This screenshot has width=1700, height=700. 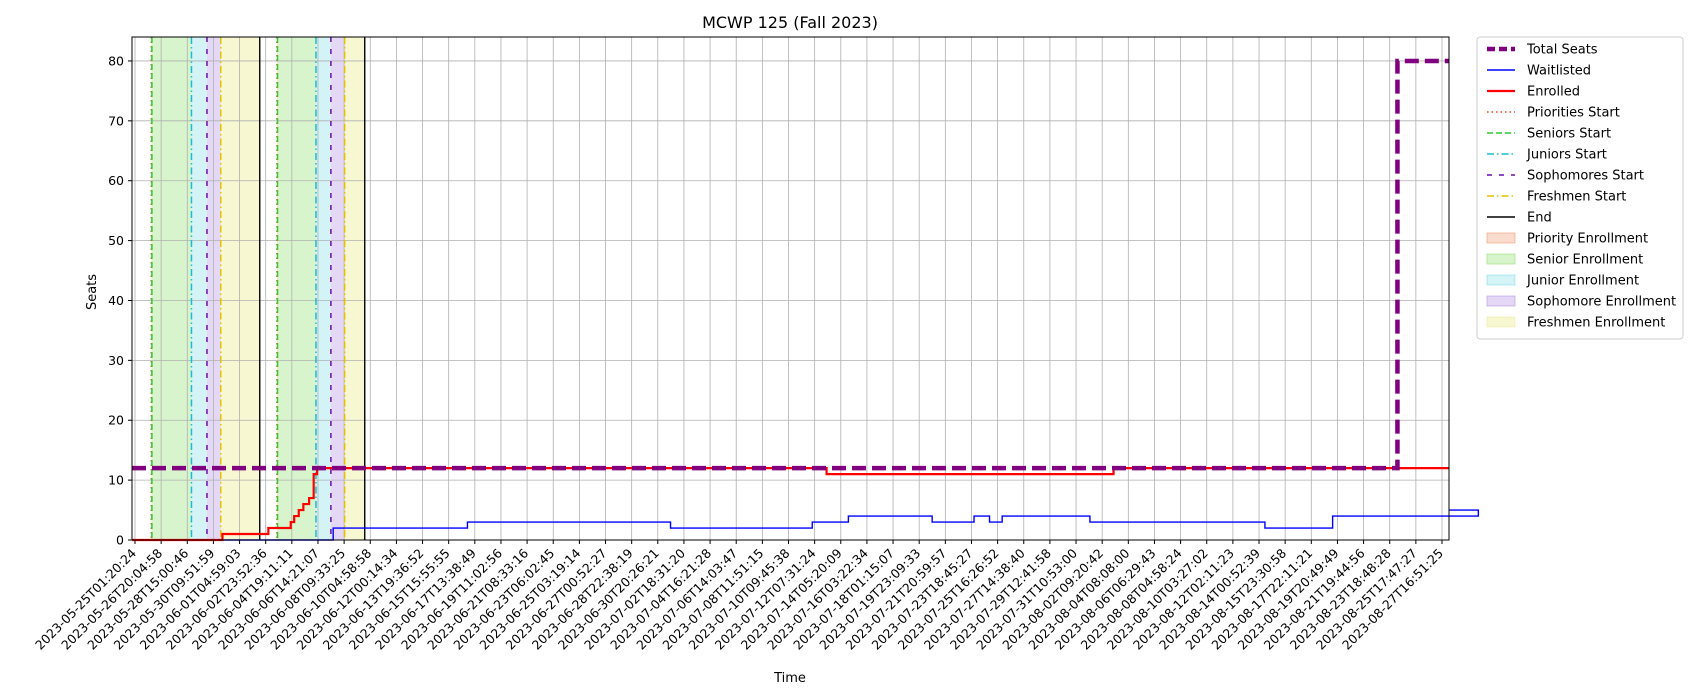 What do you see at coordinates (1585, 176) in the screenshot?
I see `sophomores-start-legend-label: Sophomores Start` at bounding box center [1585, 176].